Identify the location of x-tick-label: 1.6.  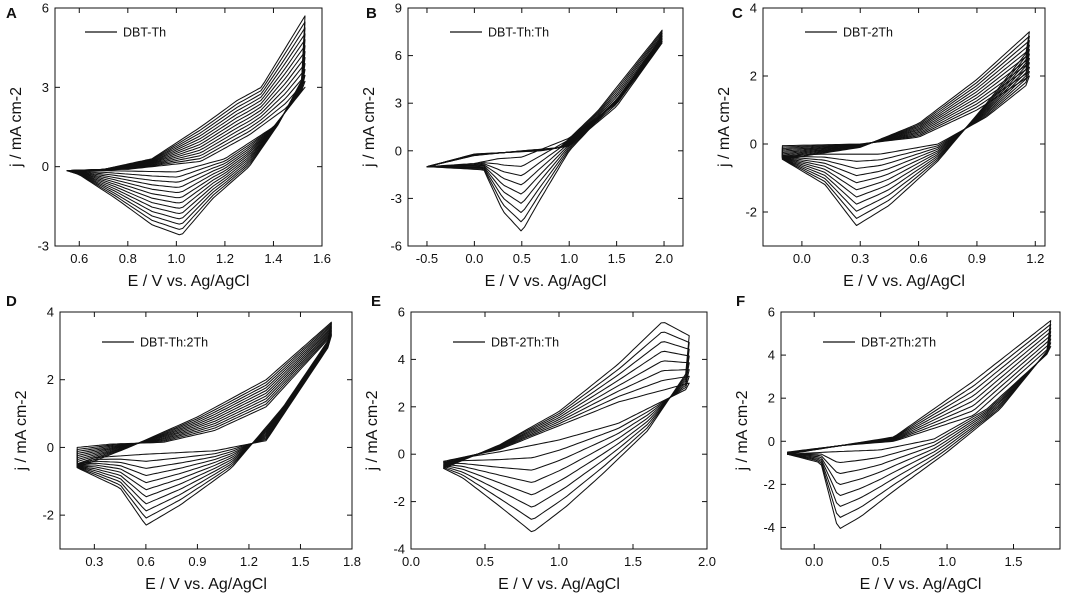
(322, 258).